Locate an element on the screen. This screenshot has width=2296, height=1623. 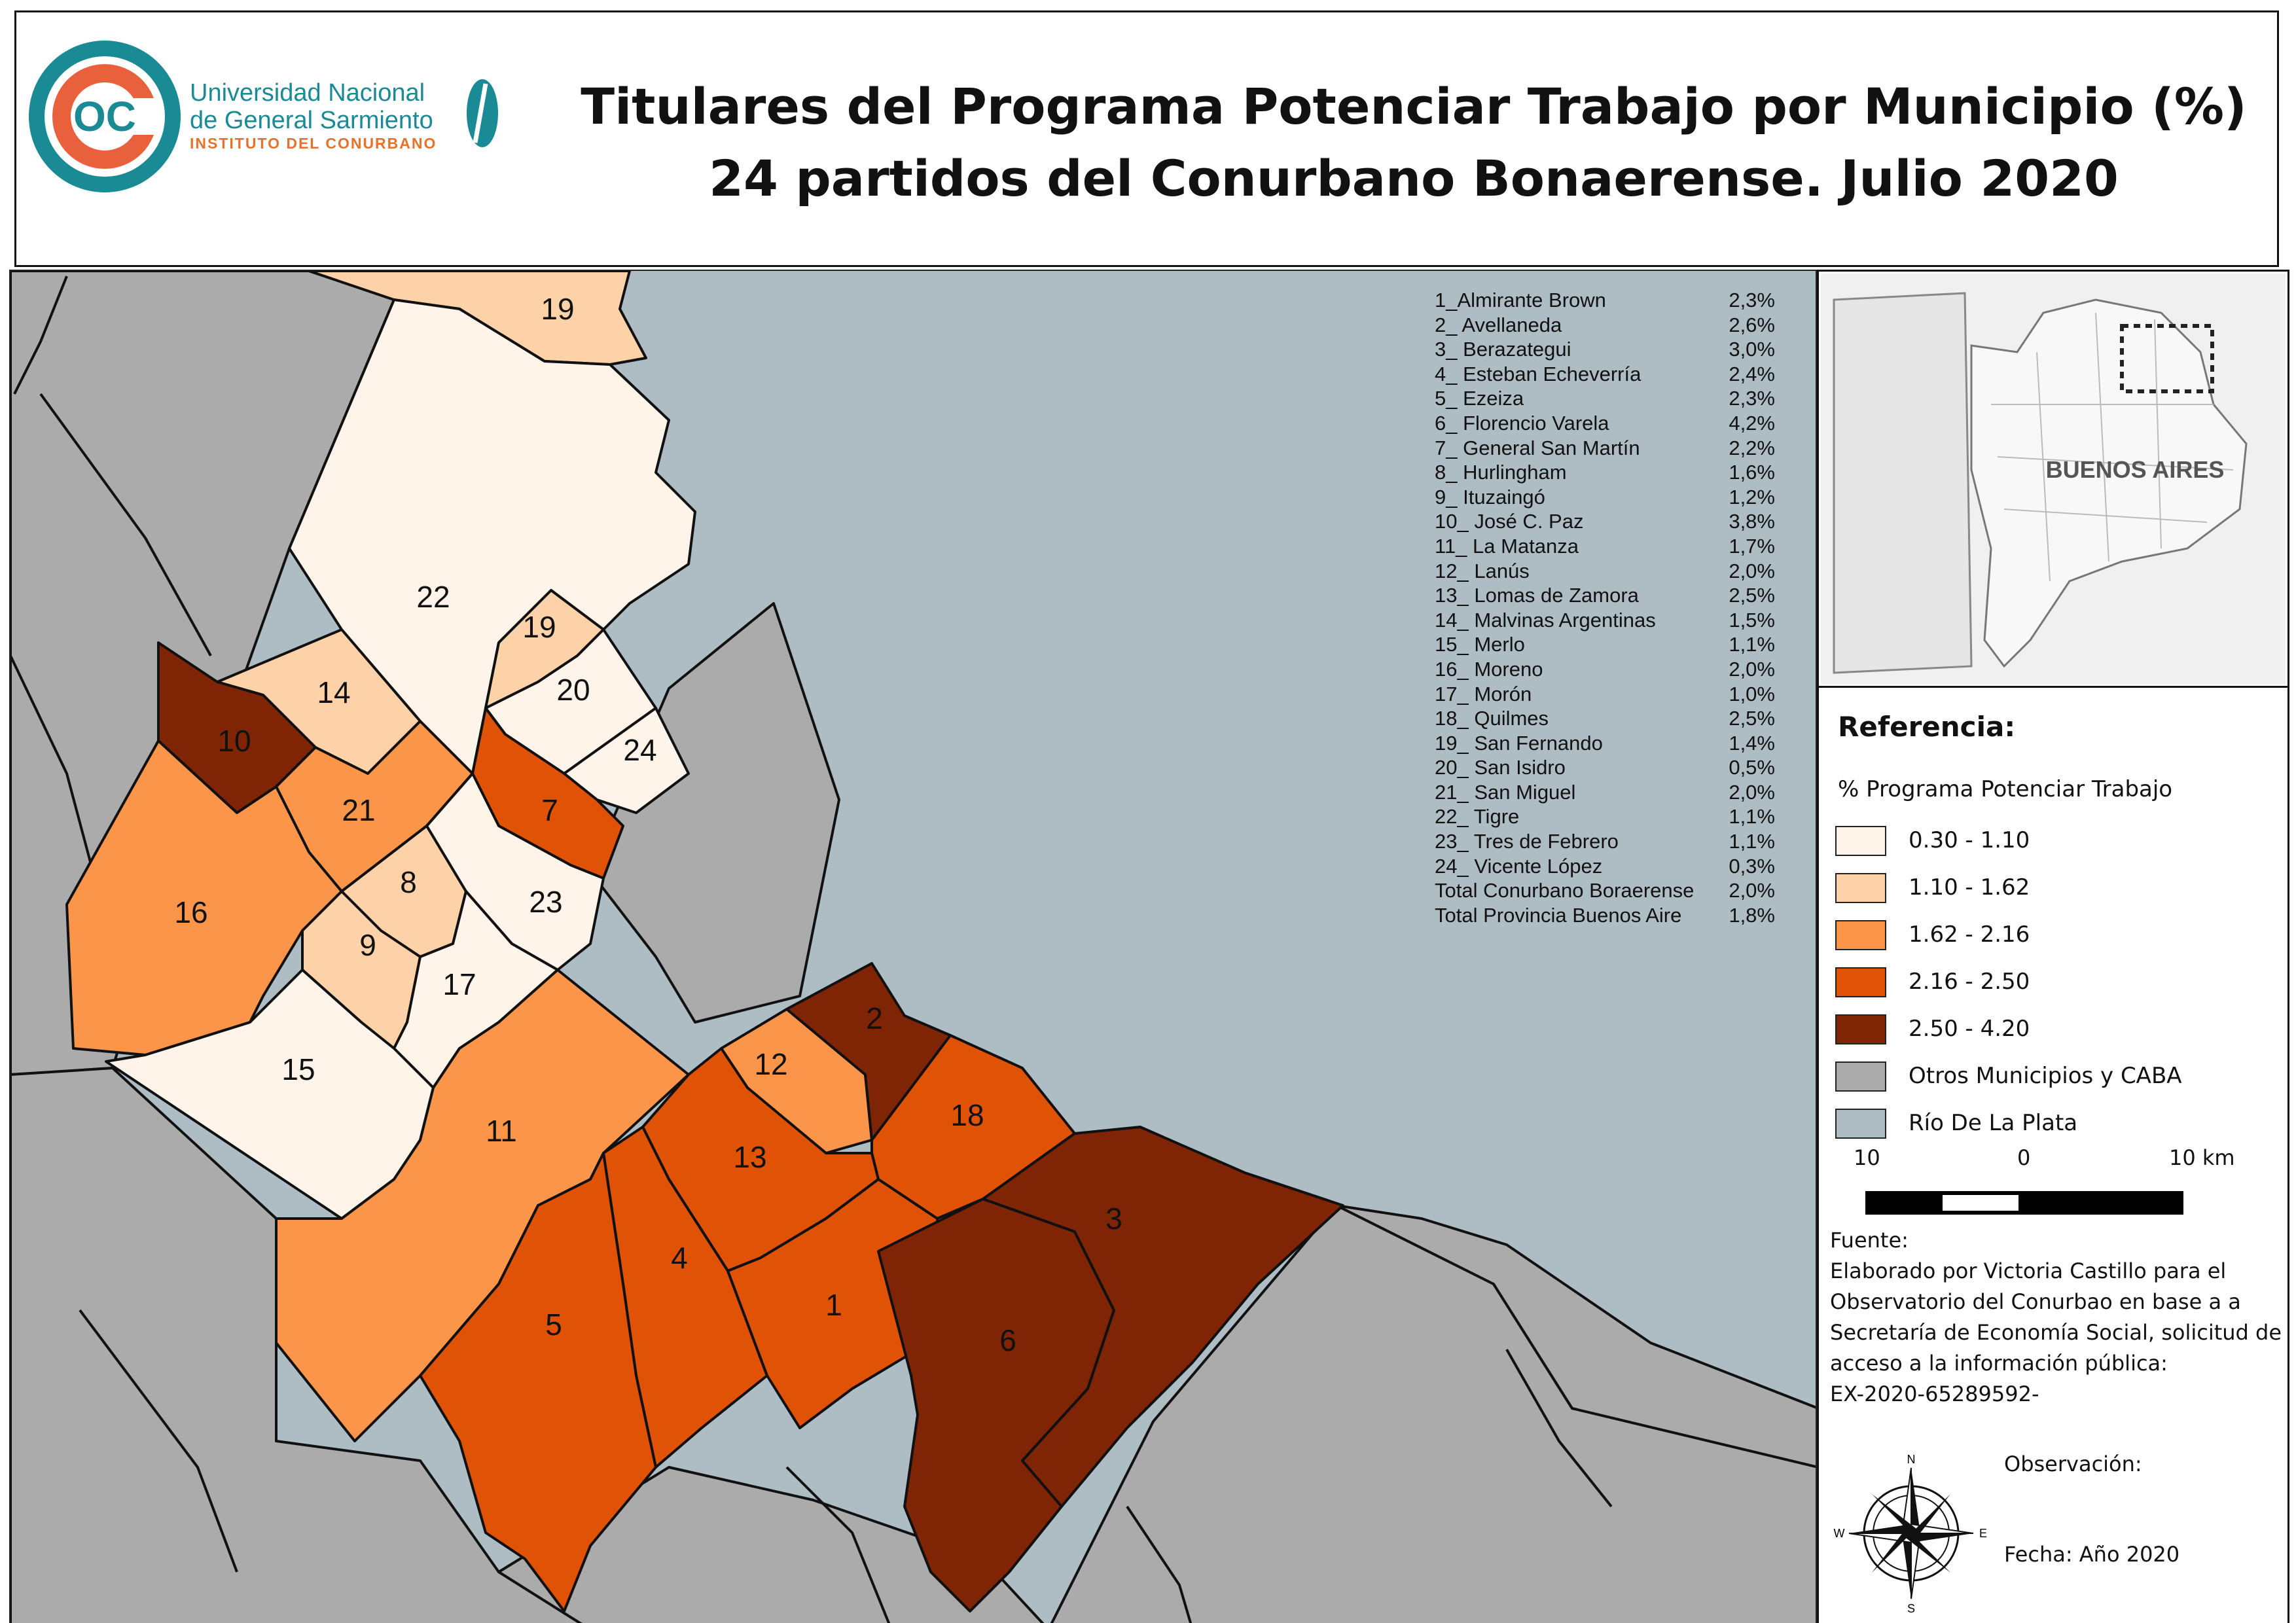
municipality-name: 24_ Vicente López is located at coordinates (1519, 866).